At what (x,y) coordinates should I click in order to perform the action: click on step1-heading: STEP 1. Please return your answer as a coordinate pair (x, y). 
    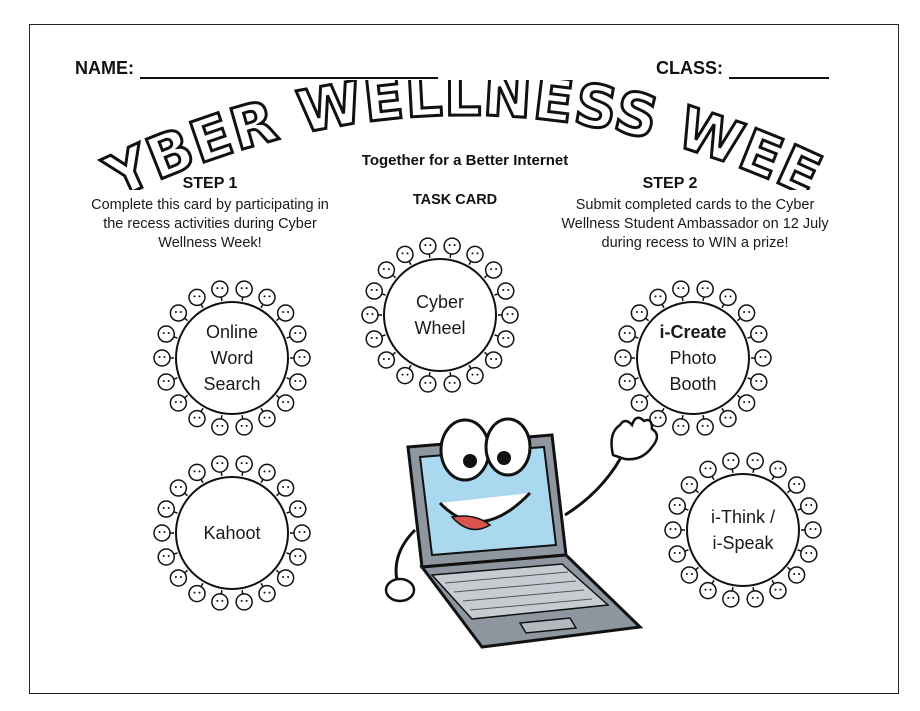
    Looking at the image, I should click on (210, 183).